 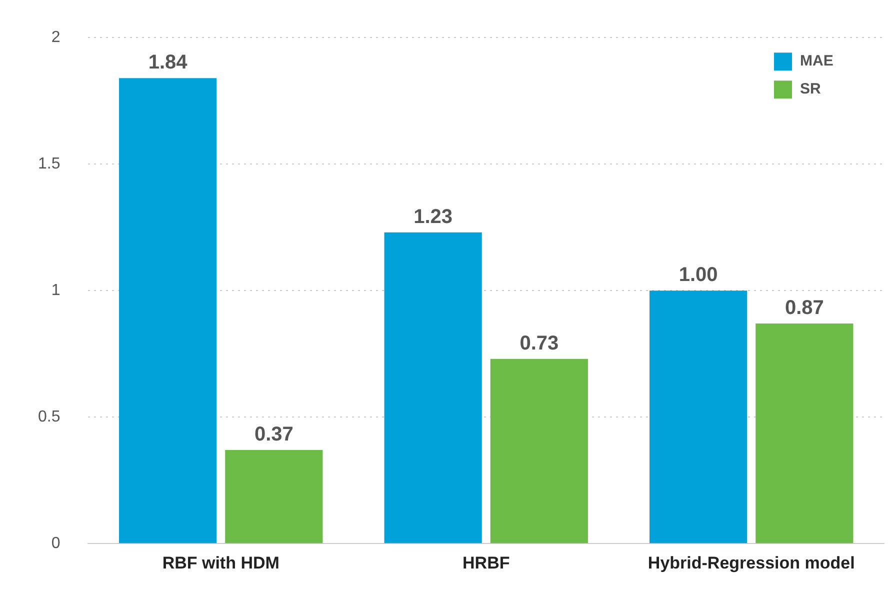 I want to click on x-tick-label: Hybrid-Regression model, so click(x=751, y=562).